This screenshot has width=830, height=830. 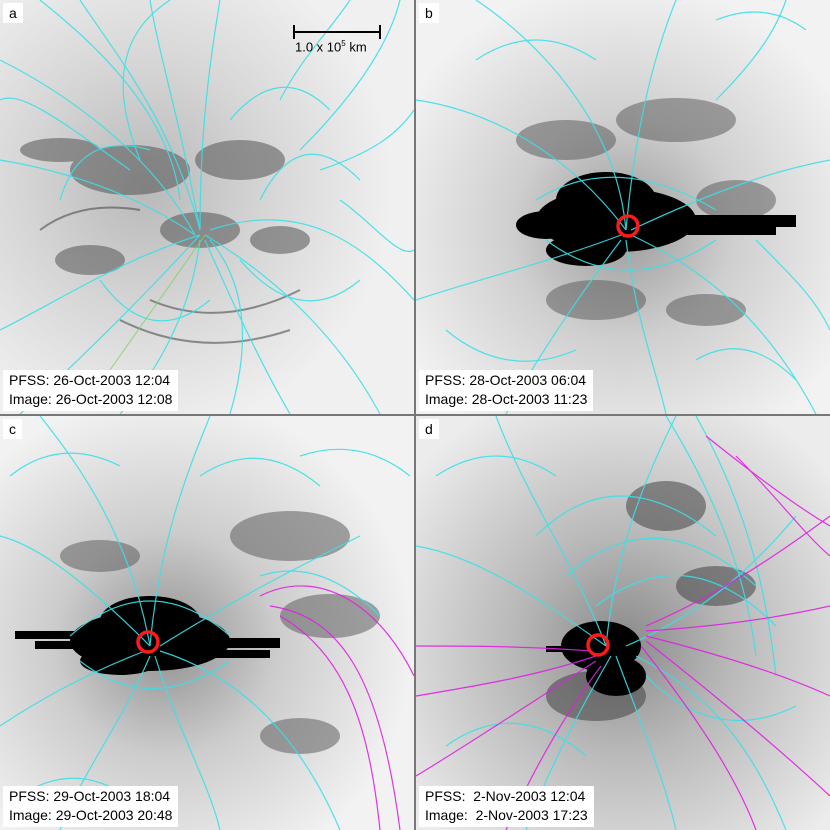 What do you see at coordinates (13, 13) in the screenshot?
I see `panel-a-letter: a` at bounding box center [13, 13].